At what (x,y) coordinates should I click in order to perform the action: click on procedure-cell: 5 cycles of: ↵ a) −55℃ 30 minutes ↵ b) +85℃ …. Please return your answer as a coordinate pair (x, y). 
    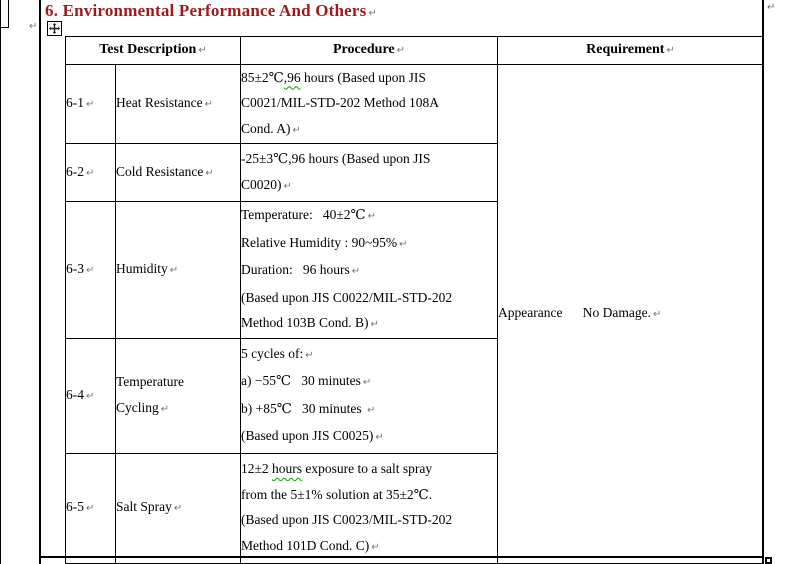
    Looking at the image, I should click on (369, 395).